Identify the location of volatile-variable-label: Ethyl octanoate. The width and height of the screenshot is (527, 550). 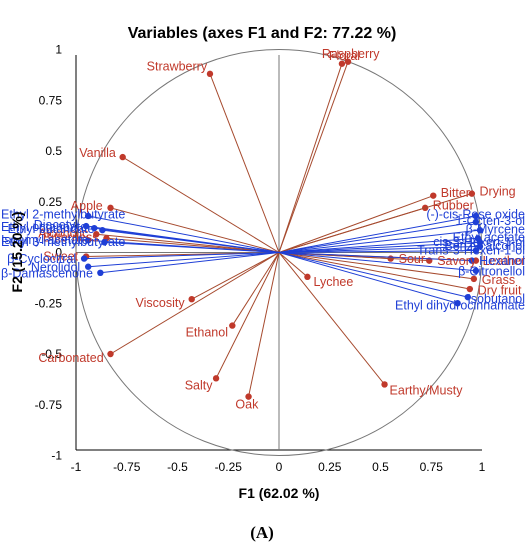
(44, 227).